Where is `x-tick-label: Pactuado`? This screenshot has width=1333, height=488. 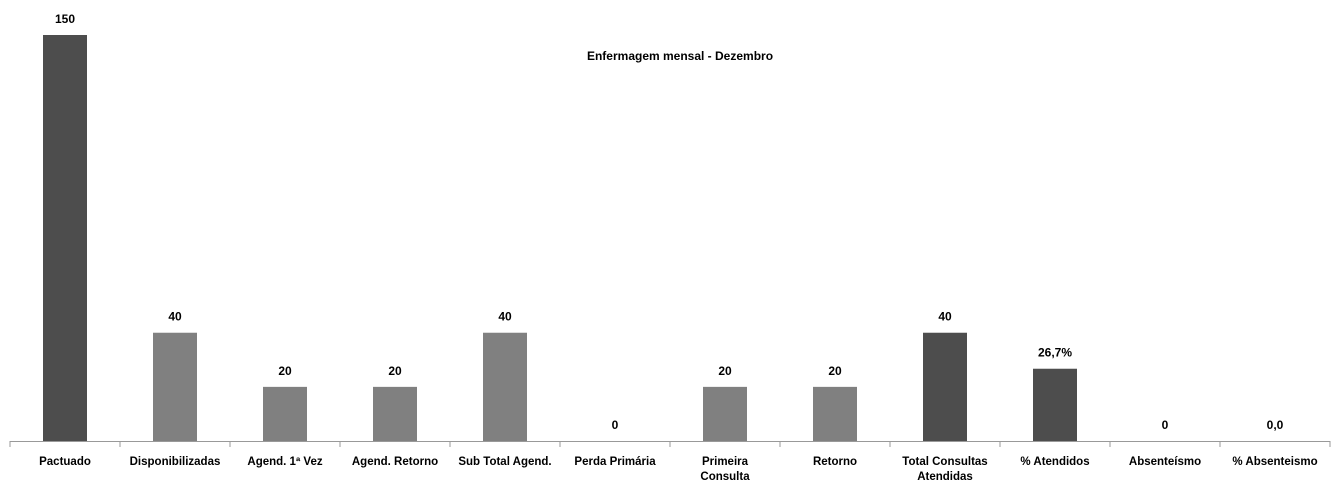
x-tick-label: Pactuado is located at coordinates (65, 462).